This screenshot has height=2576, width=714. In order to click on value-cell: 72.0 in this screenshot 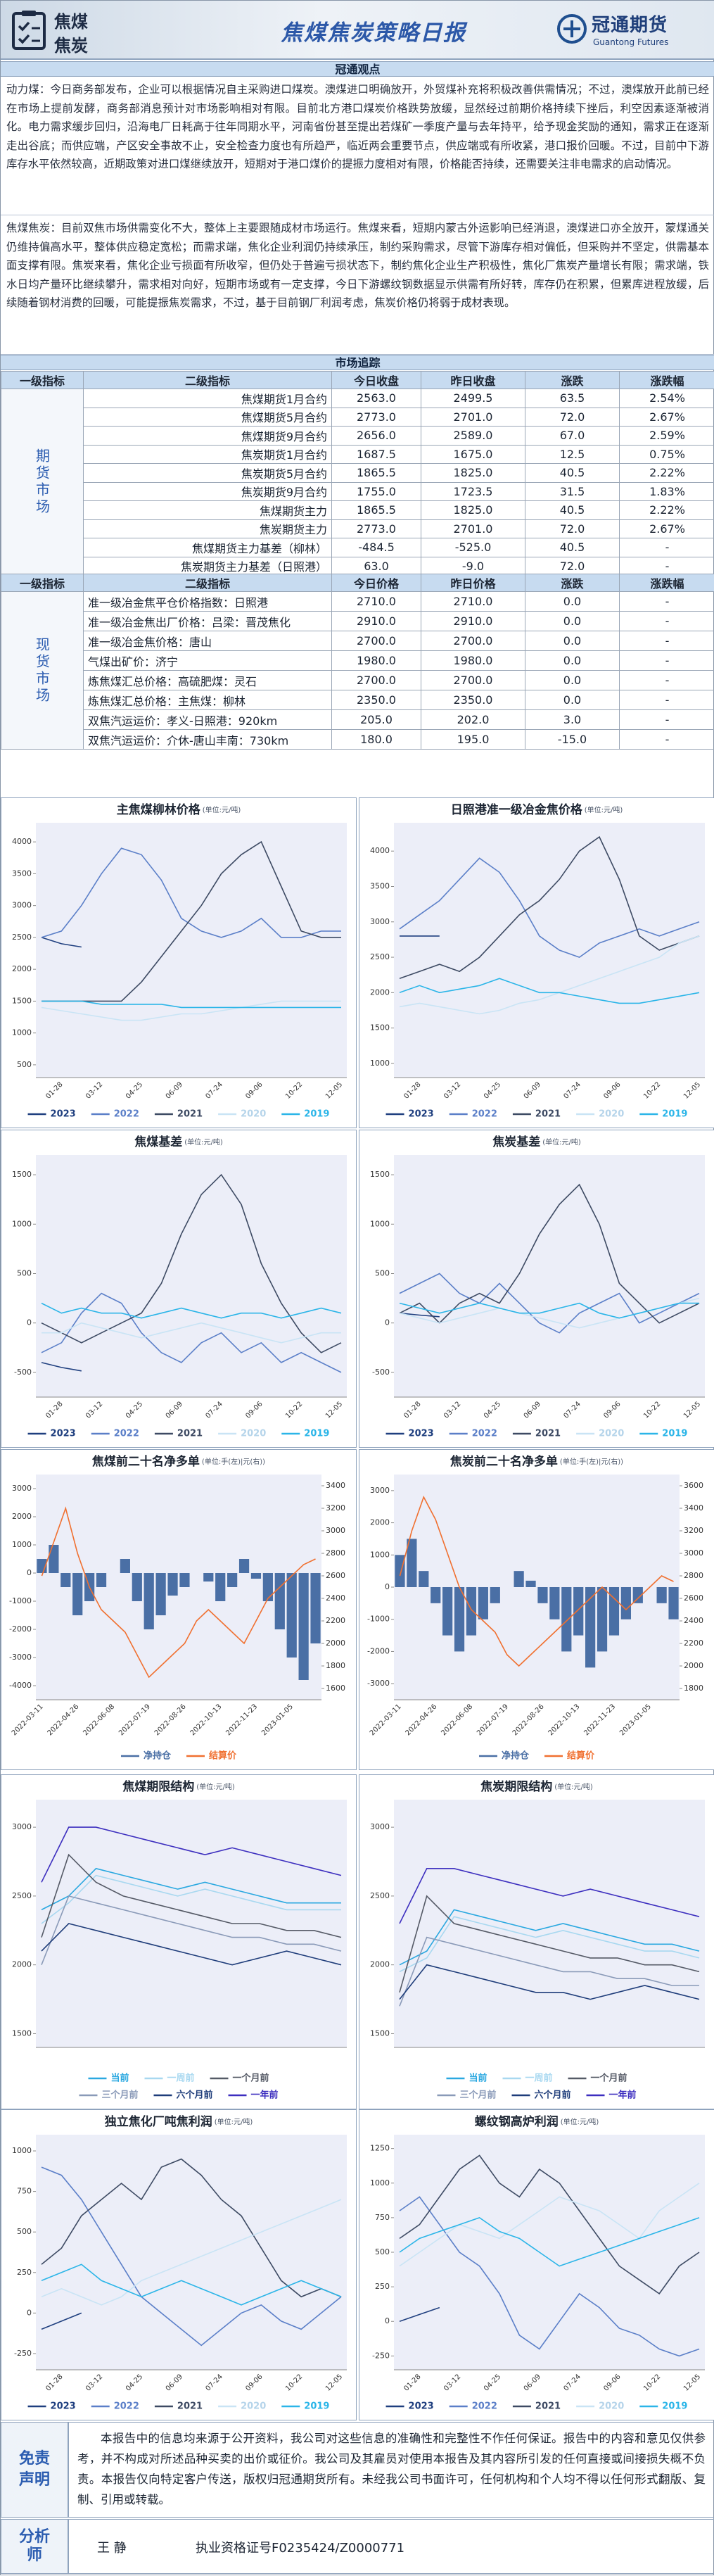, I will do `click(572, 528)`.